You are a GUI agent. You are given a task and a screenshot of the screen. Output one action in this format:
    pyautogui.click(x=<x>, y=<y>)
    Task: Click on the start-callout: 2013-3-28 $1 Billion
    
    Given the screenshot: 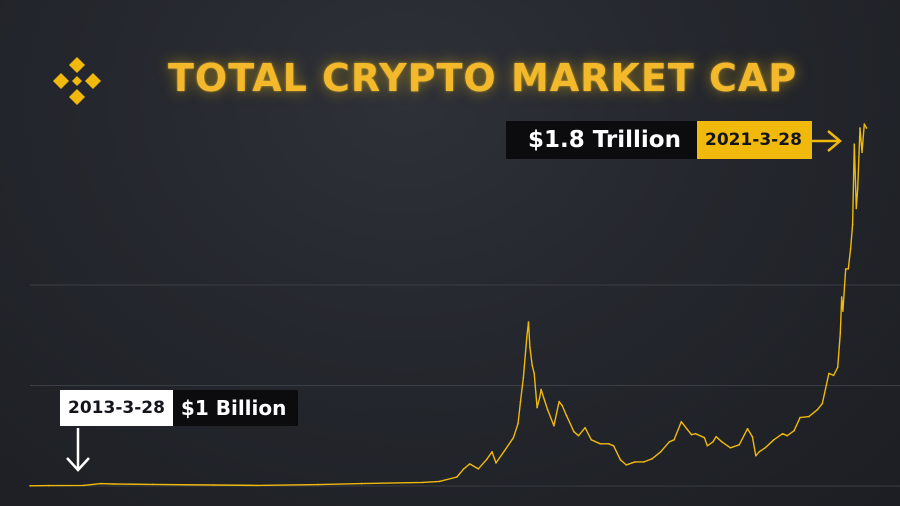 What is the action you would take?
    pyautogui.click(x=179, y=408)
    